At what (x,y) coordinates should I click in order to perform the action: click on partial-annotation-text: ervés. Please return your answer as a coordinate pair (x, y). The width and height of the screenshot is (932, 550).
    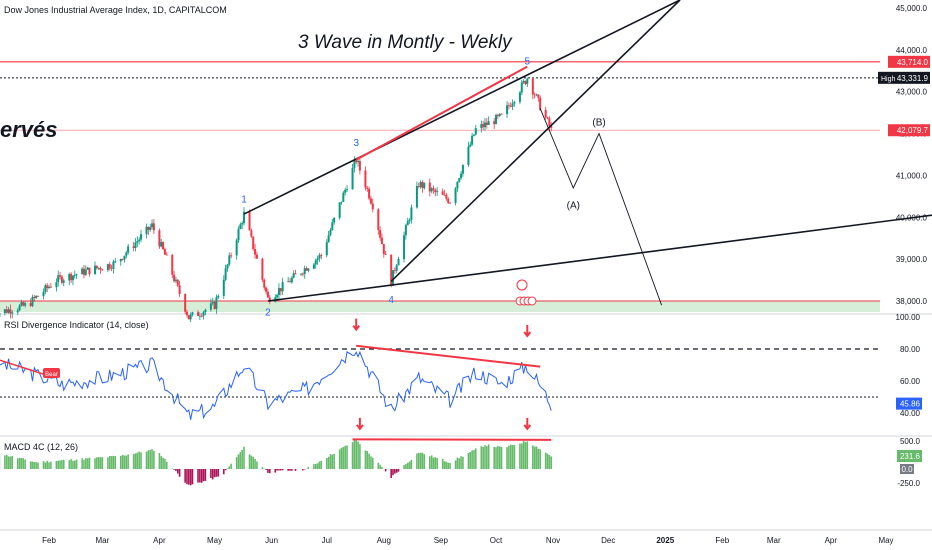
    Looking at the image, I should click on (29, 129).